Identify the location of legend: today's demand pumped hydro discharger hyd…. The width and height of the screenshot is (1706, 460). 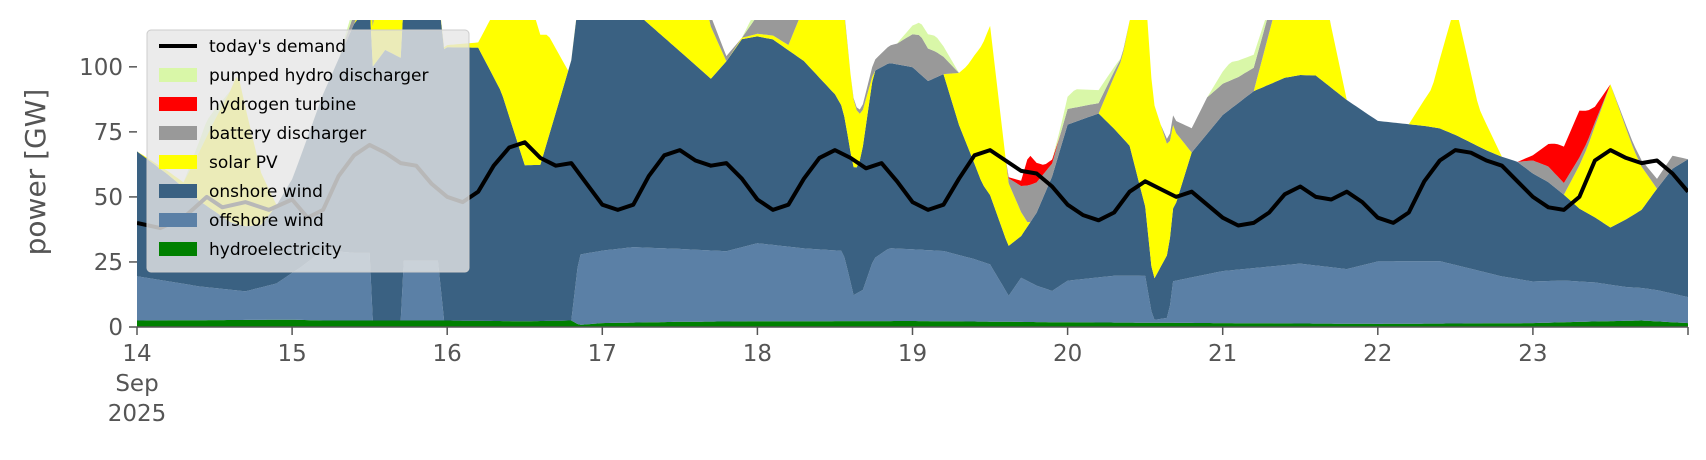
(308, 151).